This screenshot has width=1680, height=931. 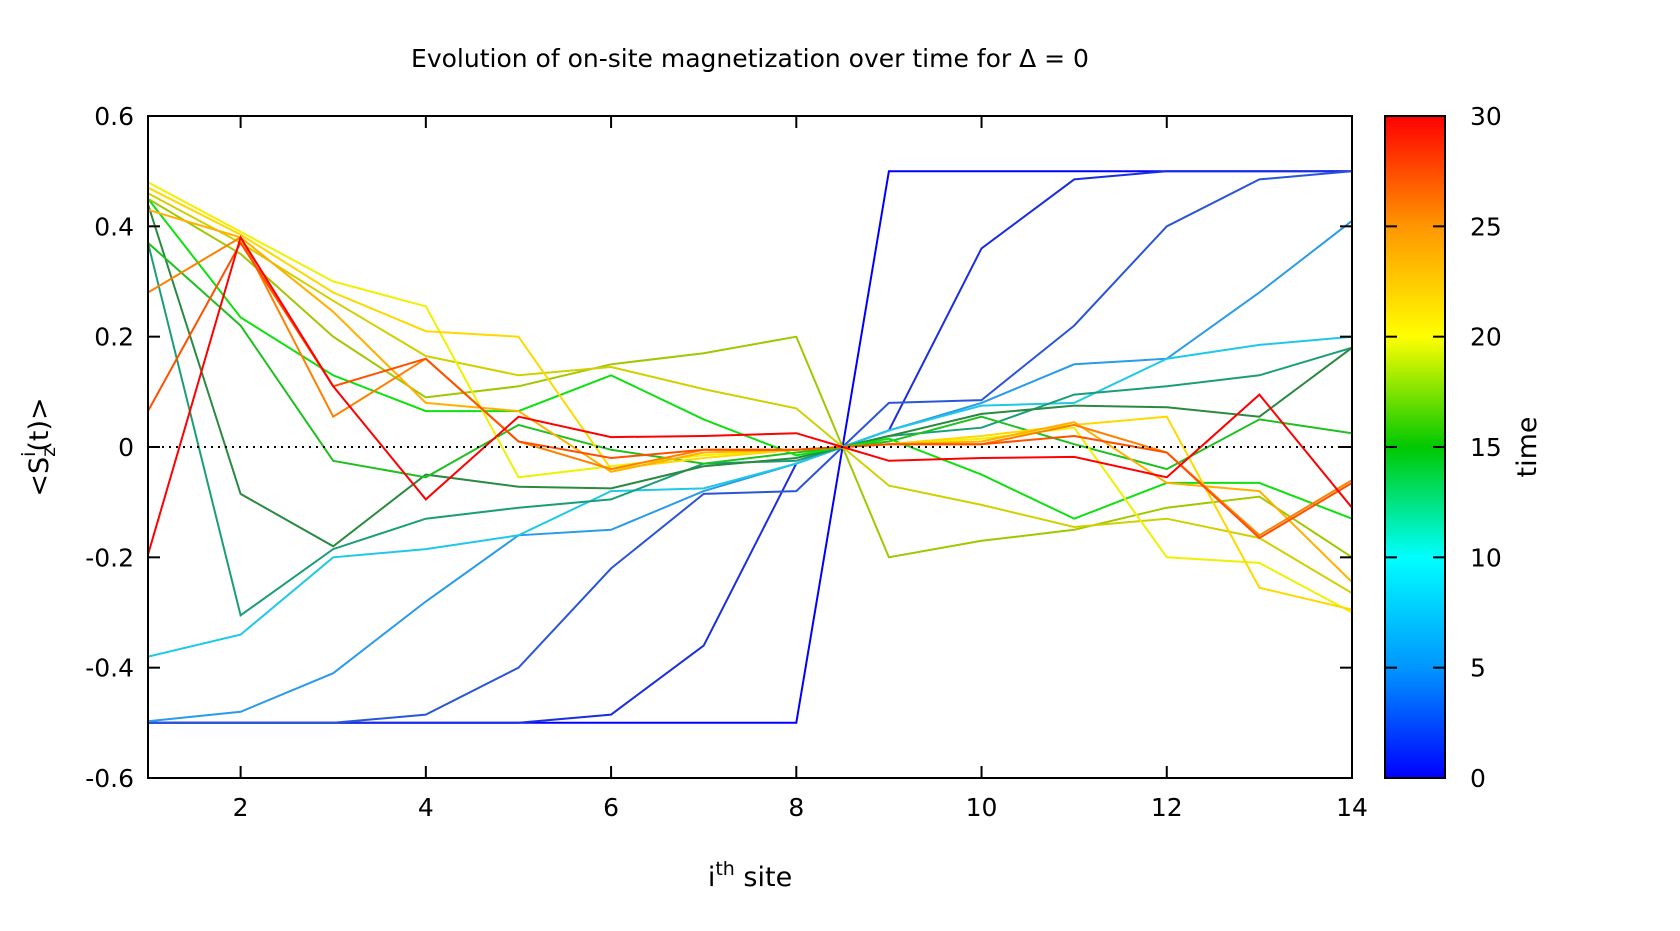 What do you see at coordinates (1486, 557) in the screenshot?
I see `colorbar-tick-label-2: 10` at bounding box center [1486, 557].